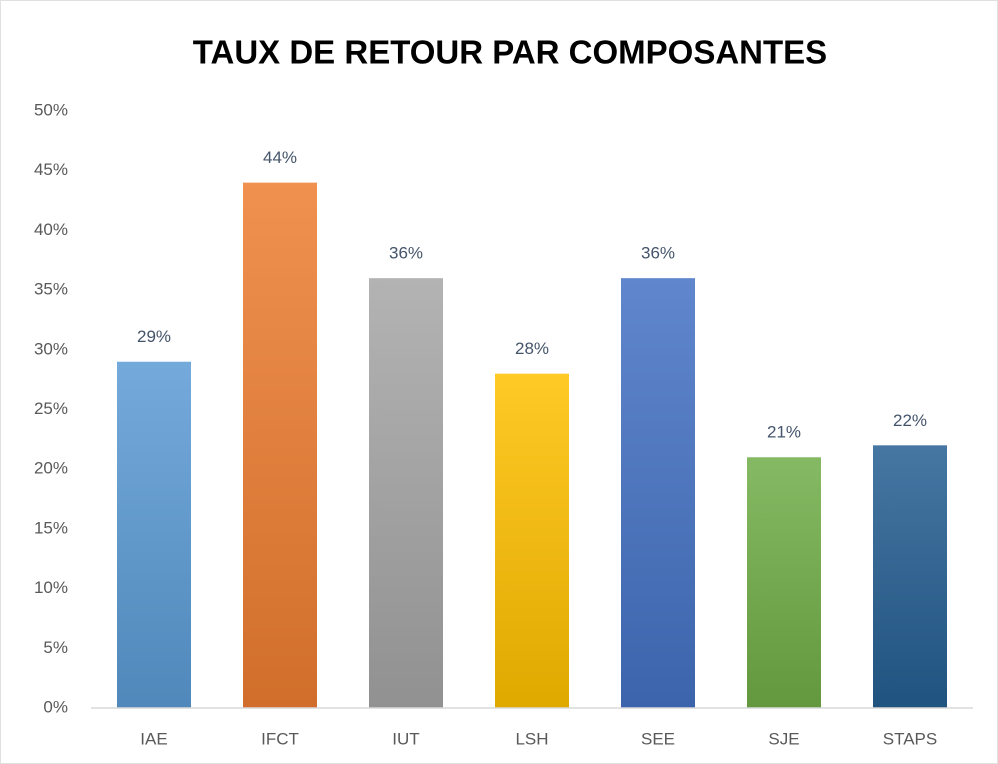 The image size is (998, 764). I want to click on x-tick-label: LSH, so click(531, 738).